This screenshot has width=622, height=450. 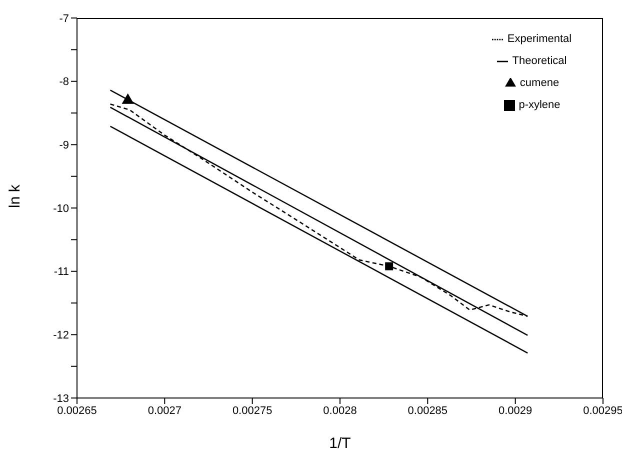 I want to click on y-tick-label: -10, so click(x=61, y=208).